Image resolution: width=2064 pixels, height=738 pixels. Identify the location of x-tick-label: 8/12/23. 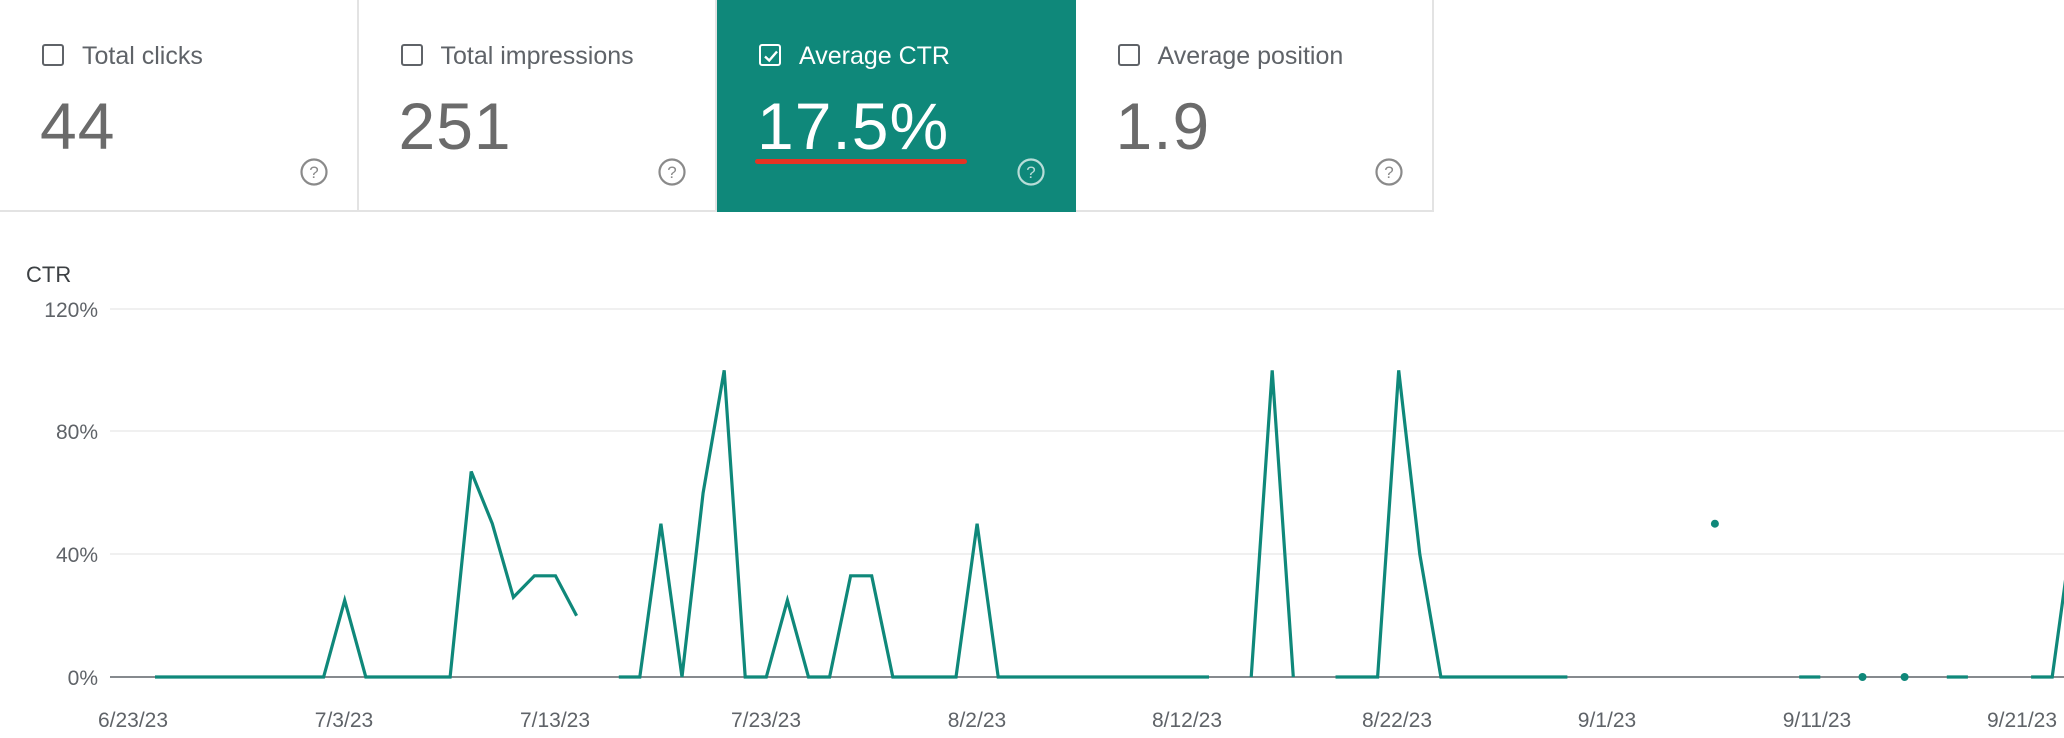
(1187, 720).